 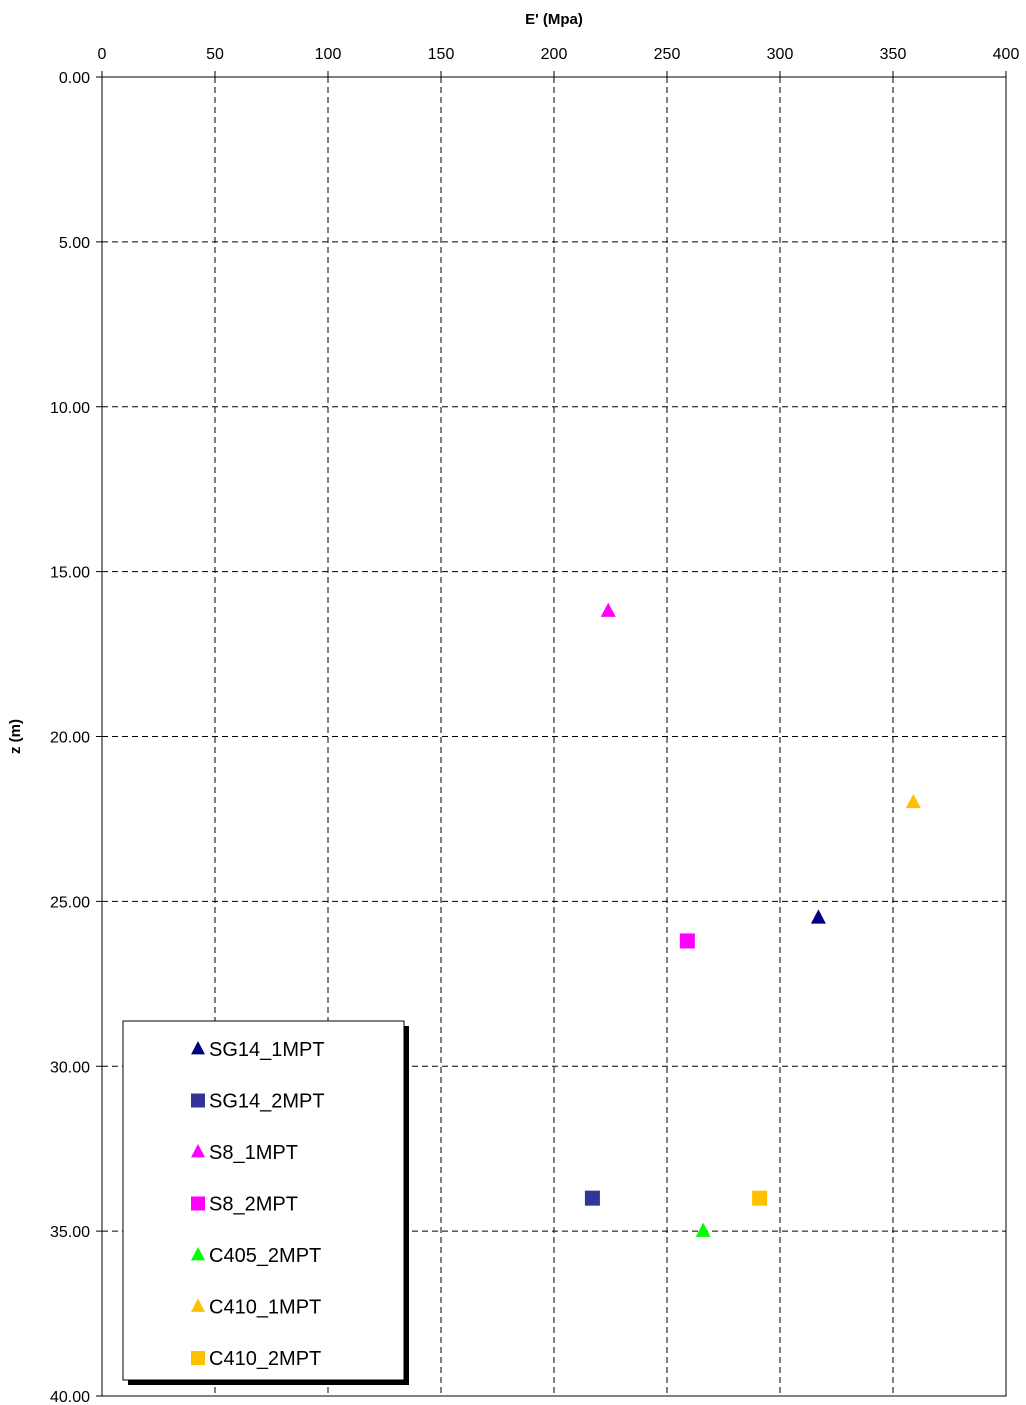 What do you see at coordinates (760, 1198) in the screenshot?
I see `point-c410-2mpt` at bounding box center [760, 1198].